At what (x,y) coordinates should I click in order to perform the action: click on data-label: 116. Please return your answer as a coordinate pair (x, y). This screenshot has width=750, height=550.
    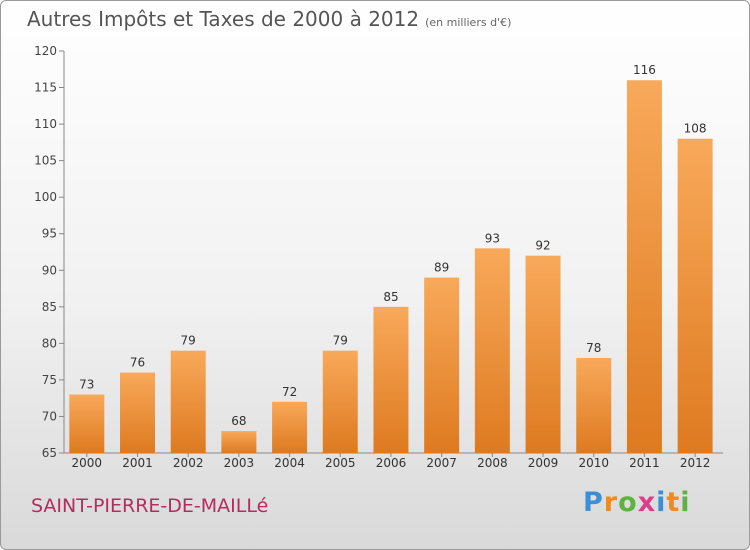
    Looking at the image, I should click on (644, 70).